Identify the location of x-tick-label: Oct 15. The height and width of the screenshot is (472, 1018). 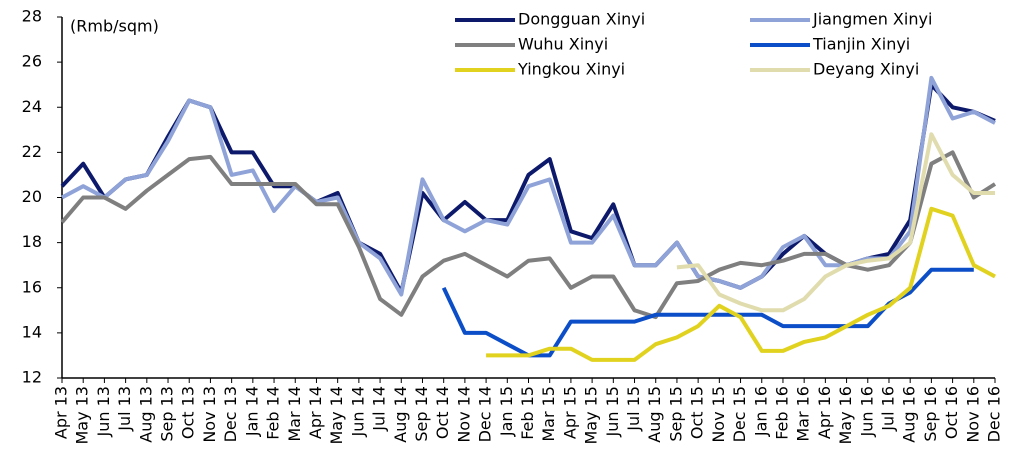
(697, 412).